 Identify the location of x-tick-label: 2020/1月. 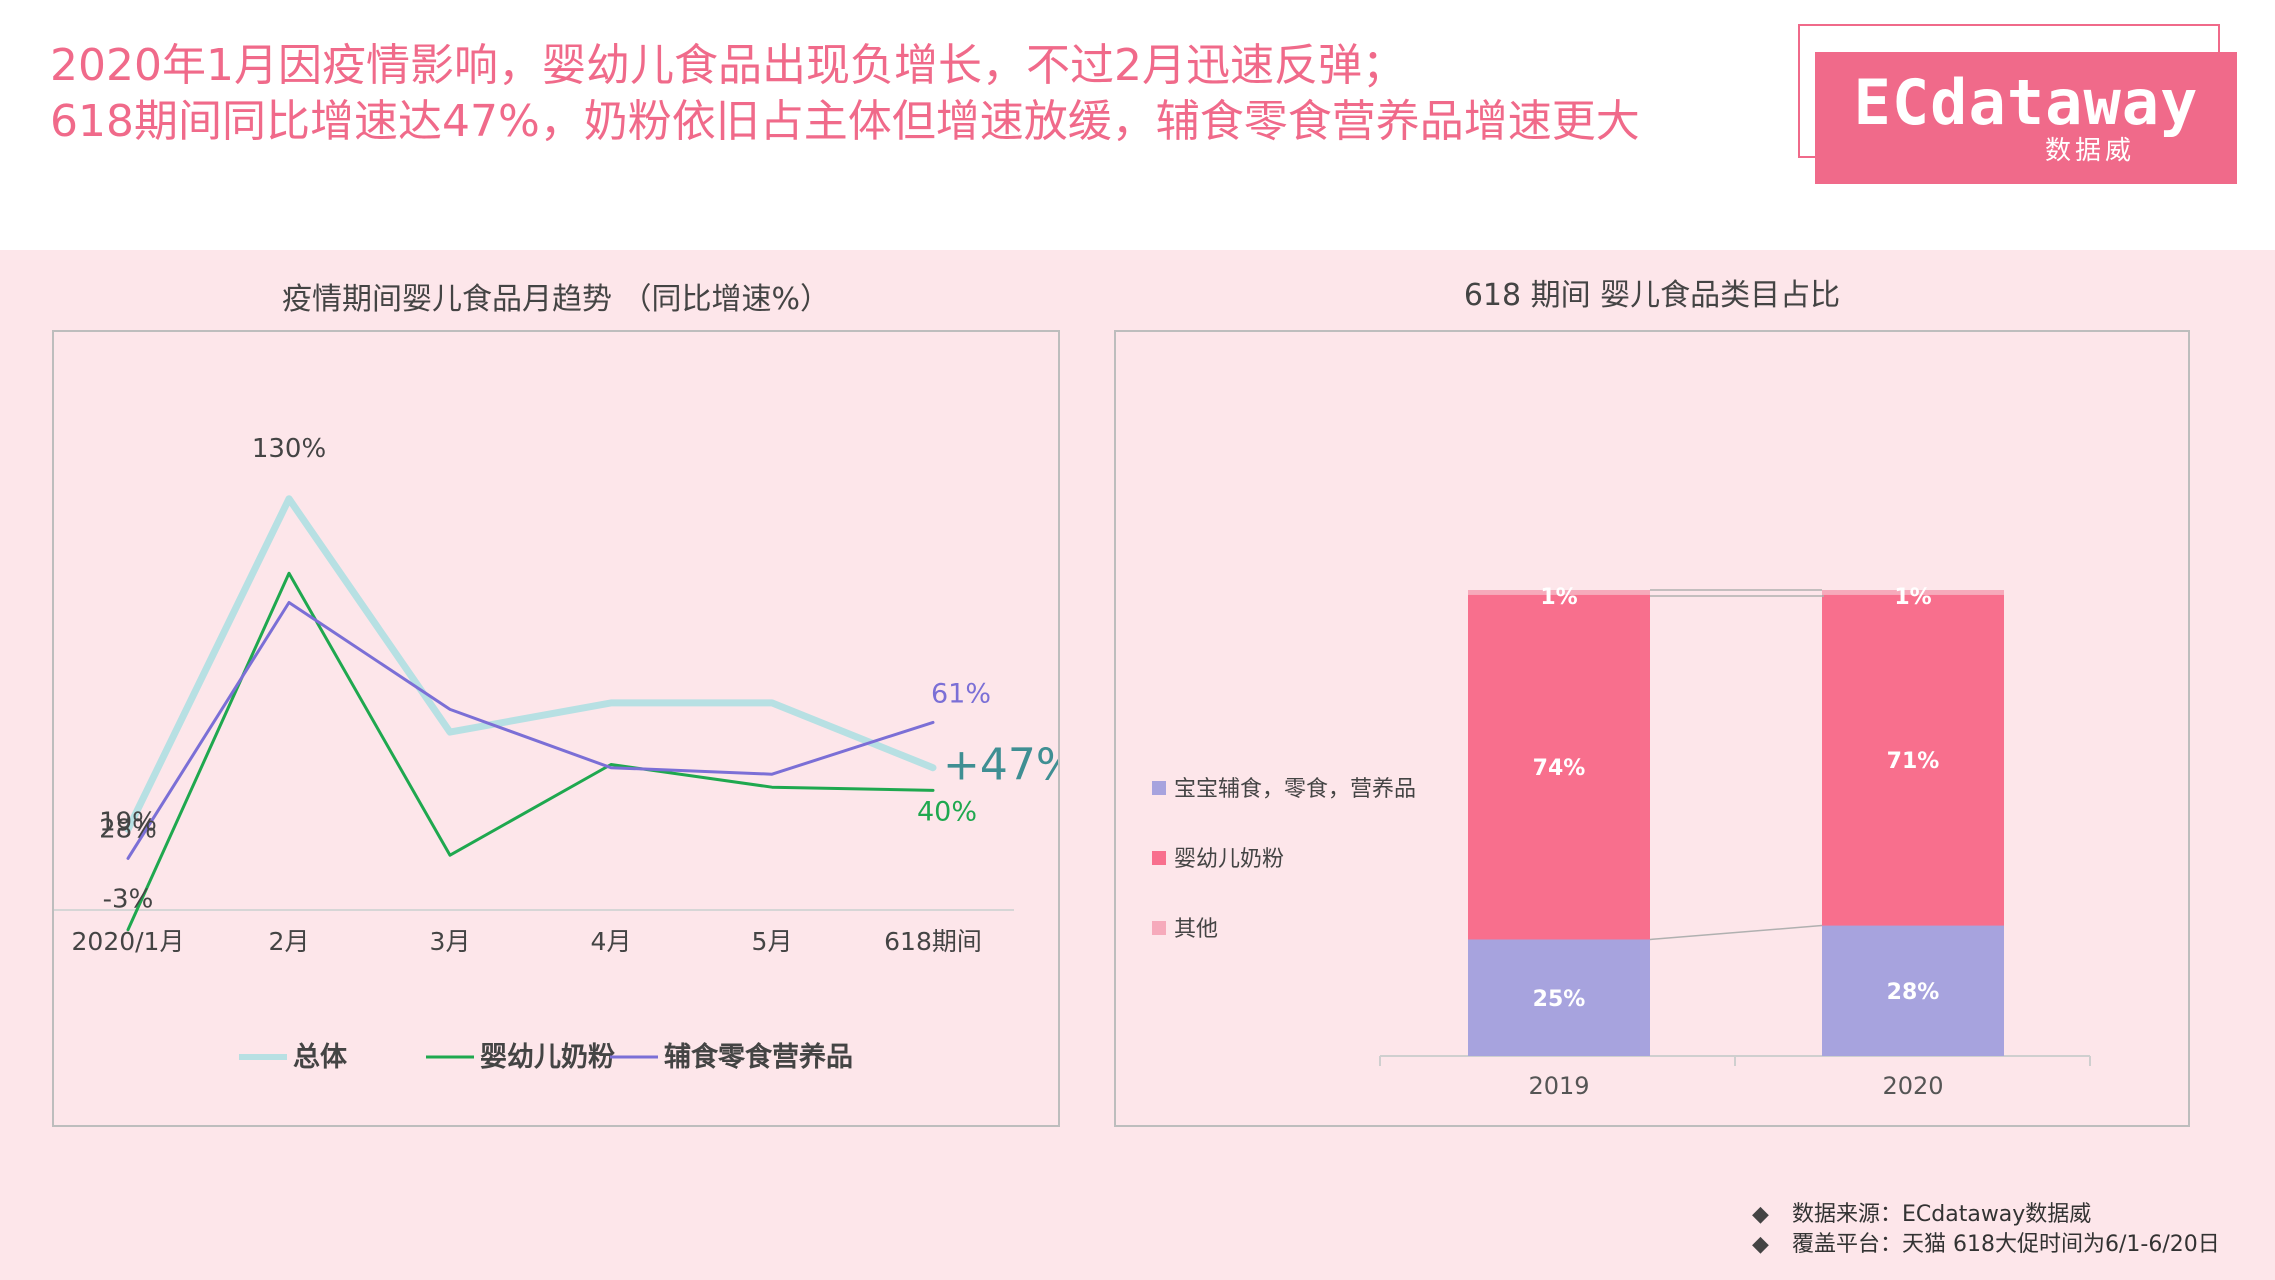
(128, 941).